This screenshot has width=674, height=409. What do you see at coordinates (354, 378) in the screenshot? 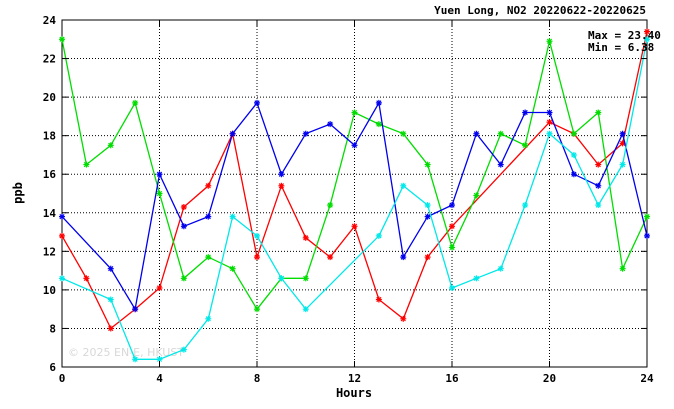
I see `x-tick-label: 12` at bounding box center [354, 378].